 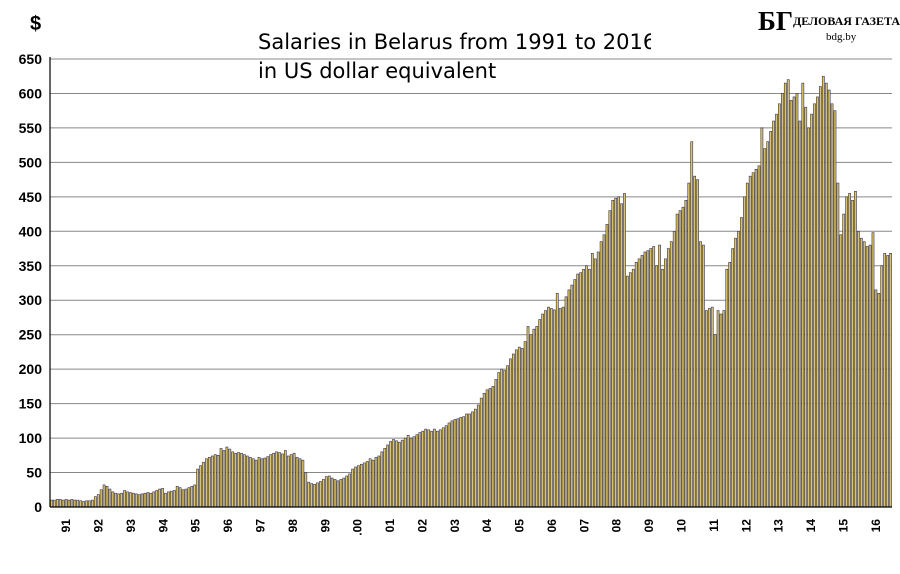 What do you see at coordinates (163, 526) in the screenshot?
I see `x-tick-label: 94` at bounding box center [163, 526].